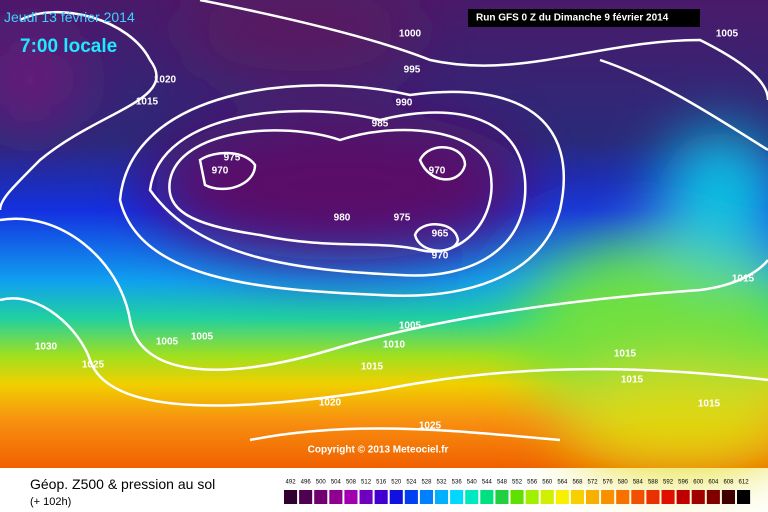 The image size is (768, 512). I want to click on scale-label: 492, so click(291, 483).